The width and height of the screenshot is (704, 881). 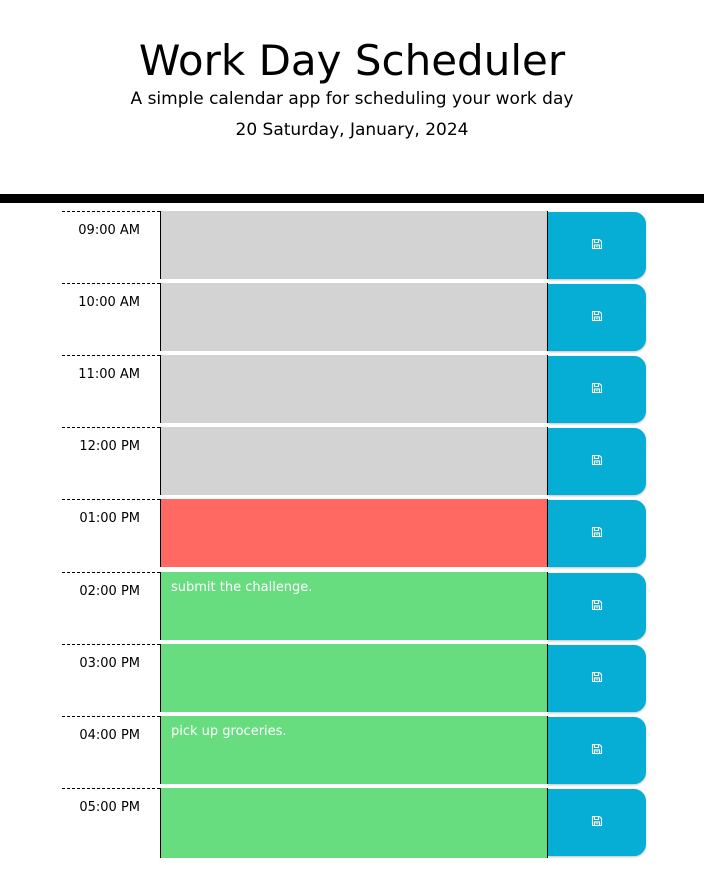 I want to click on time-block-row: 04:00 PM pick up groceries., so click(x=354, y=750).